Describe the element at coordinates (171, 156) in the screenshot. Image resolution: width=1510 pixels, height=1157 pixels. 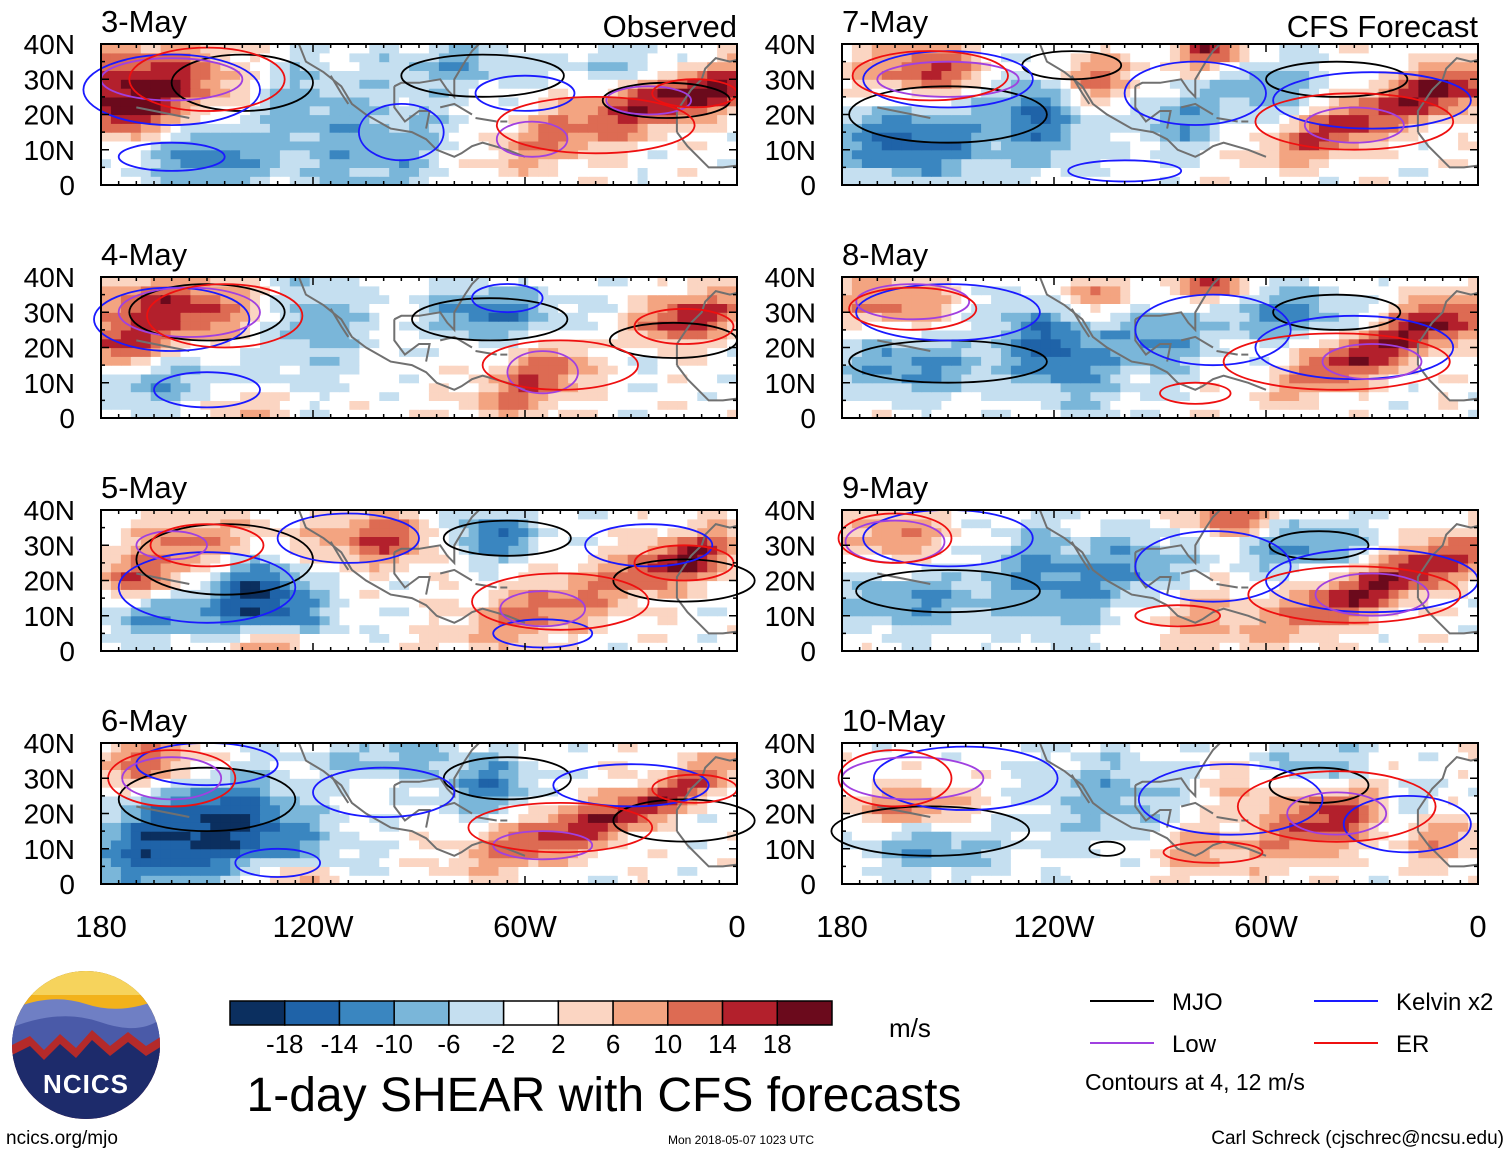
I see `contour-kelvin-x2` at that location.